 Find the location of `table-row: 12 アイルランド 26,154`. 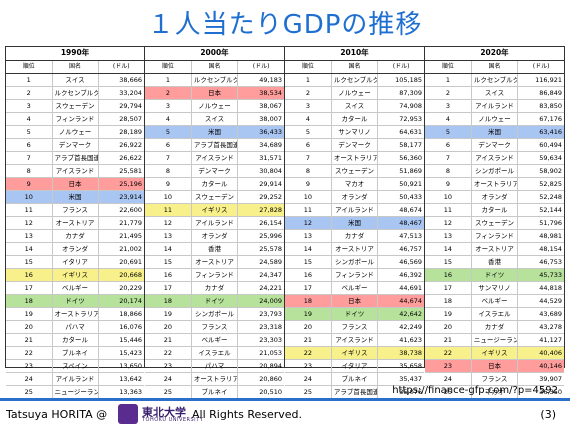

table-row: 12 アイルランド 26,154 is located at coordinates (214, 223).